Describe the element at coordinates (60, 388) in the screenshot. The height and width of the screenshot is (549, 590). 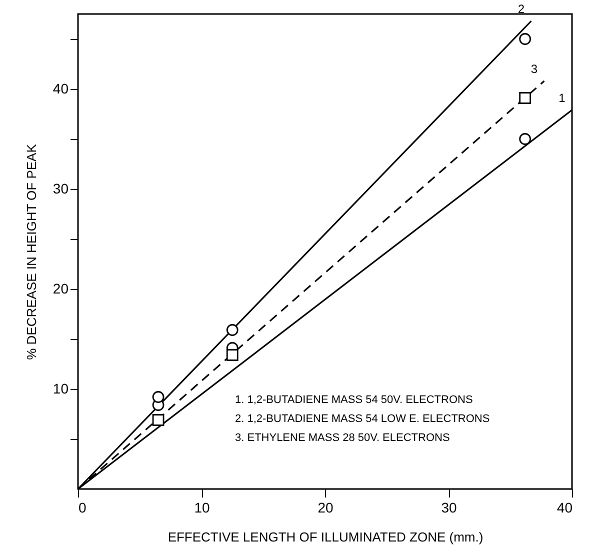
I see `y-tick-label: 10` at that location.